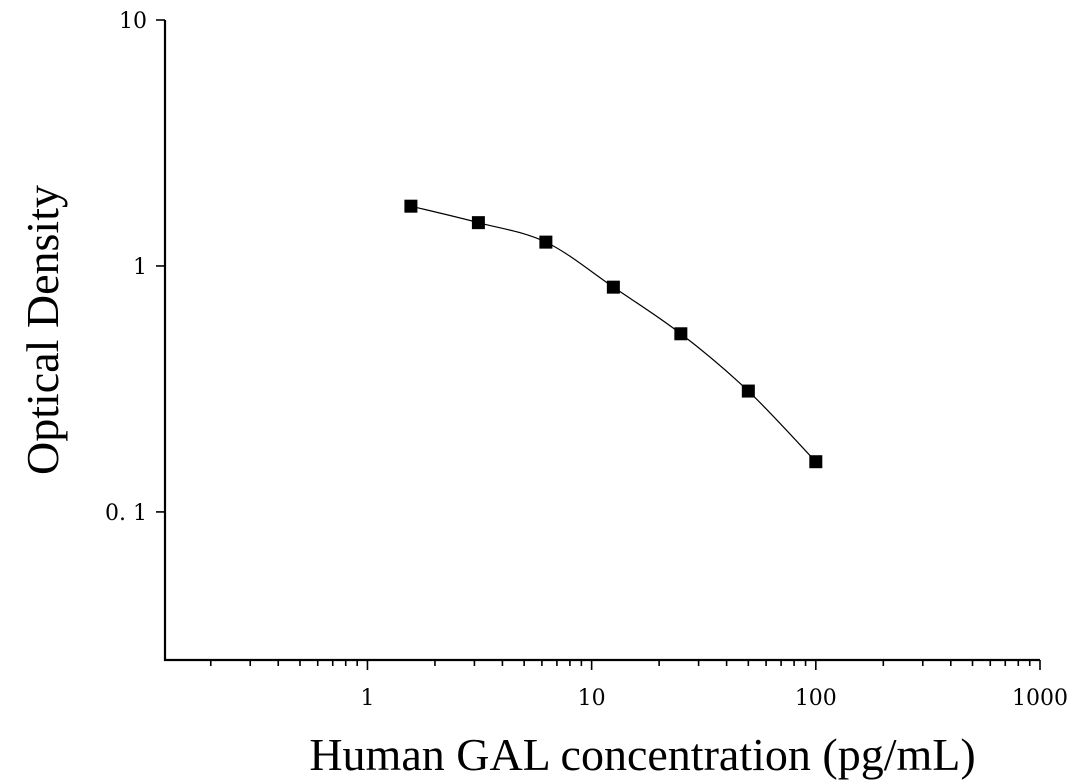 The height and width of the screenshot is (784, 1089). What do you see at coordinates (126, 513) in the screenshot?
I see `y-tick-label: 0. 1` at bounding box center [126, 513].